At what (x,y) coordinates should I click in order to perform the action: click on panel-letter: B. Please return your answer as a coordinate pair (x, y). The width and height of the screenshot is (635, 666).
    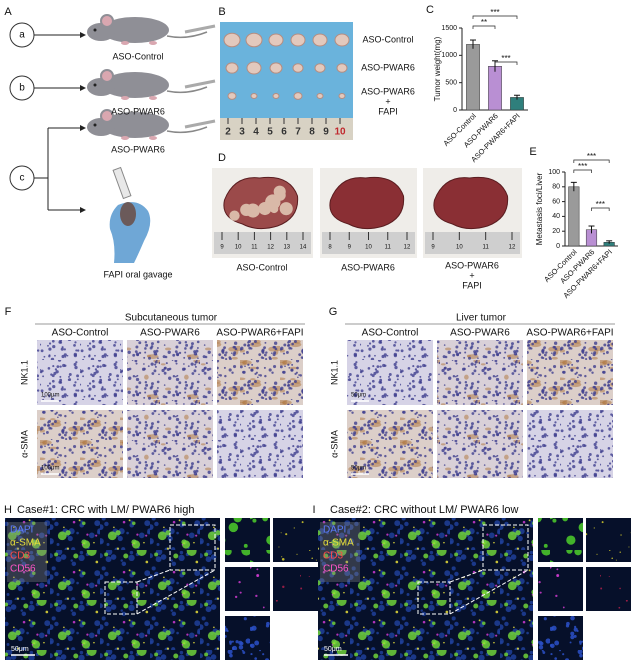
    Looking at the image, I should click on (221, 12).